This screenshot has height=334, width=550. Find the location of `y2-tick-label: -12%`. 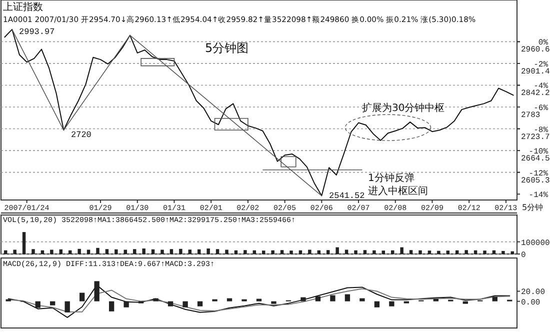

y2-tick-label: -12% is located at coordinates (538, 173).